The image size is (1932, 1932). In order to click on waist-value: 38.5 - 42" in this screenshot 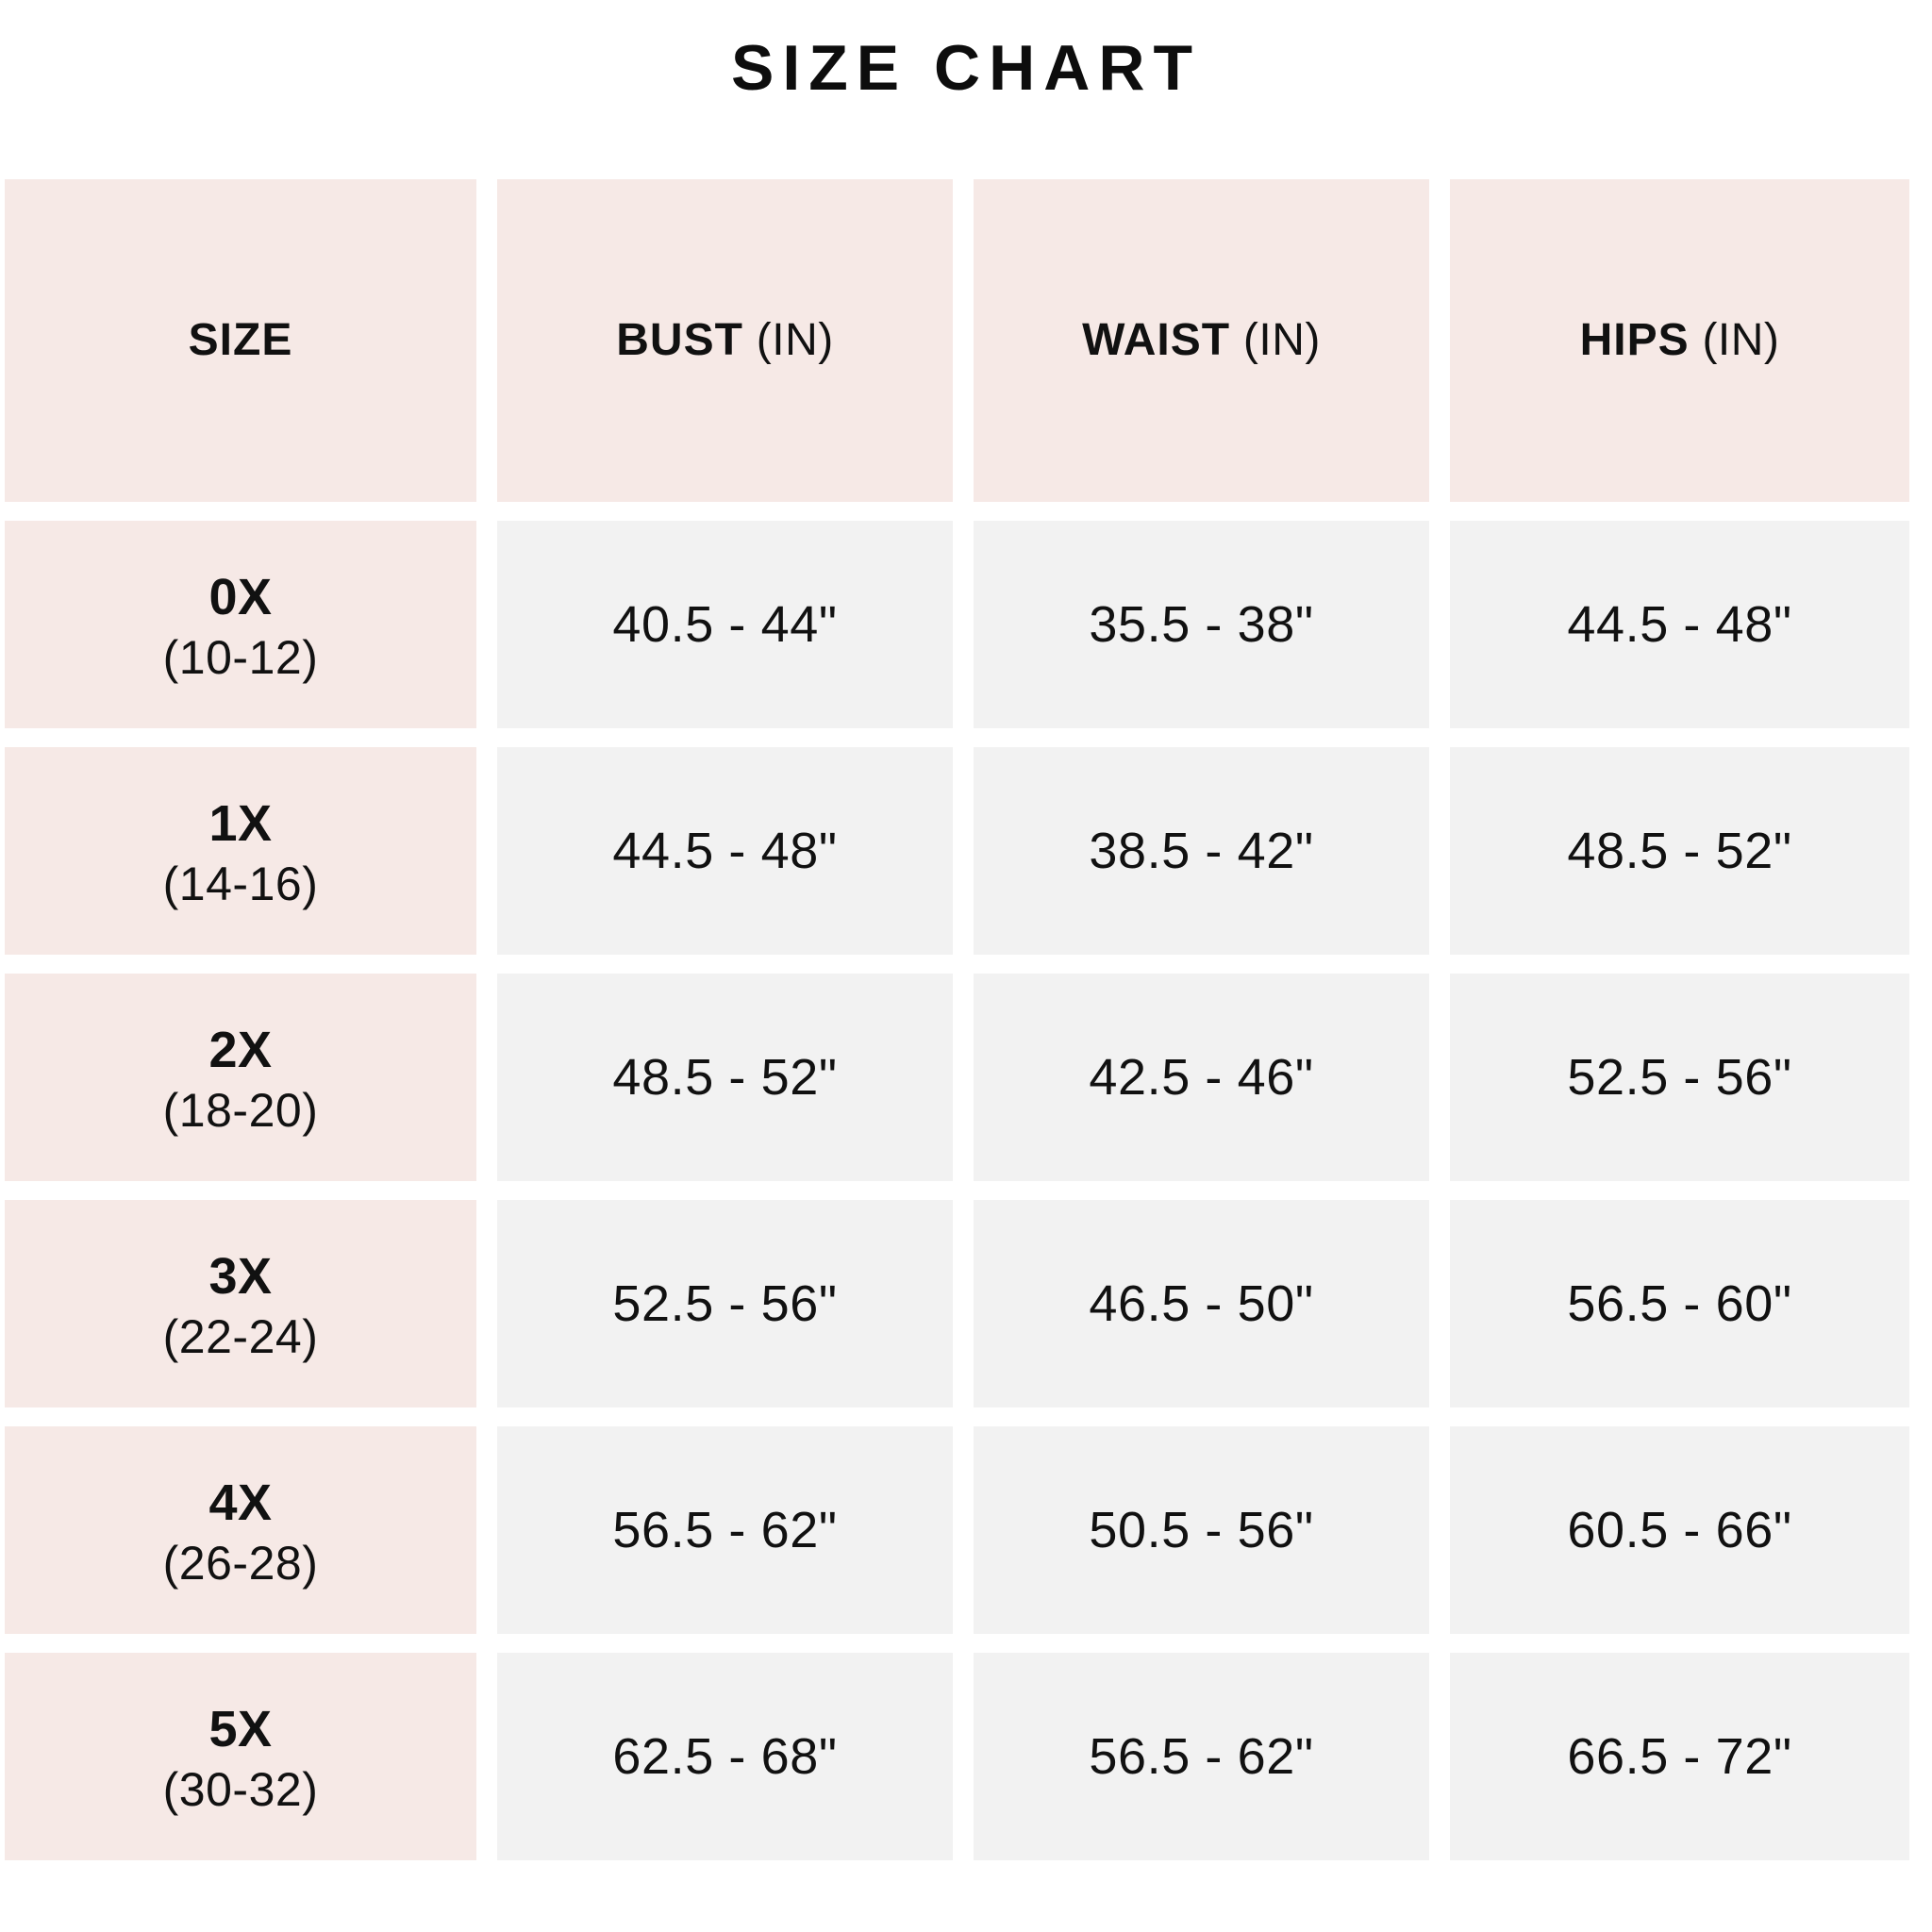, I will do `click(1201, 851)`.